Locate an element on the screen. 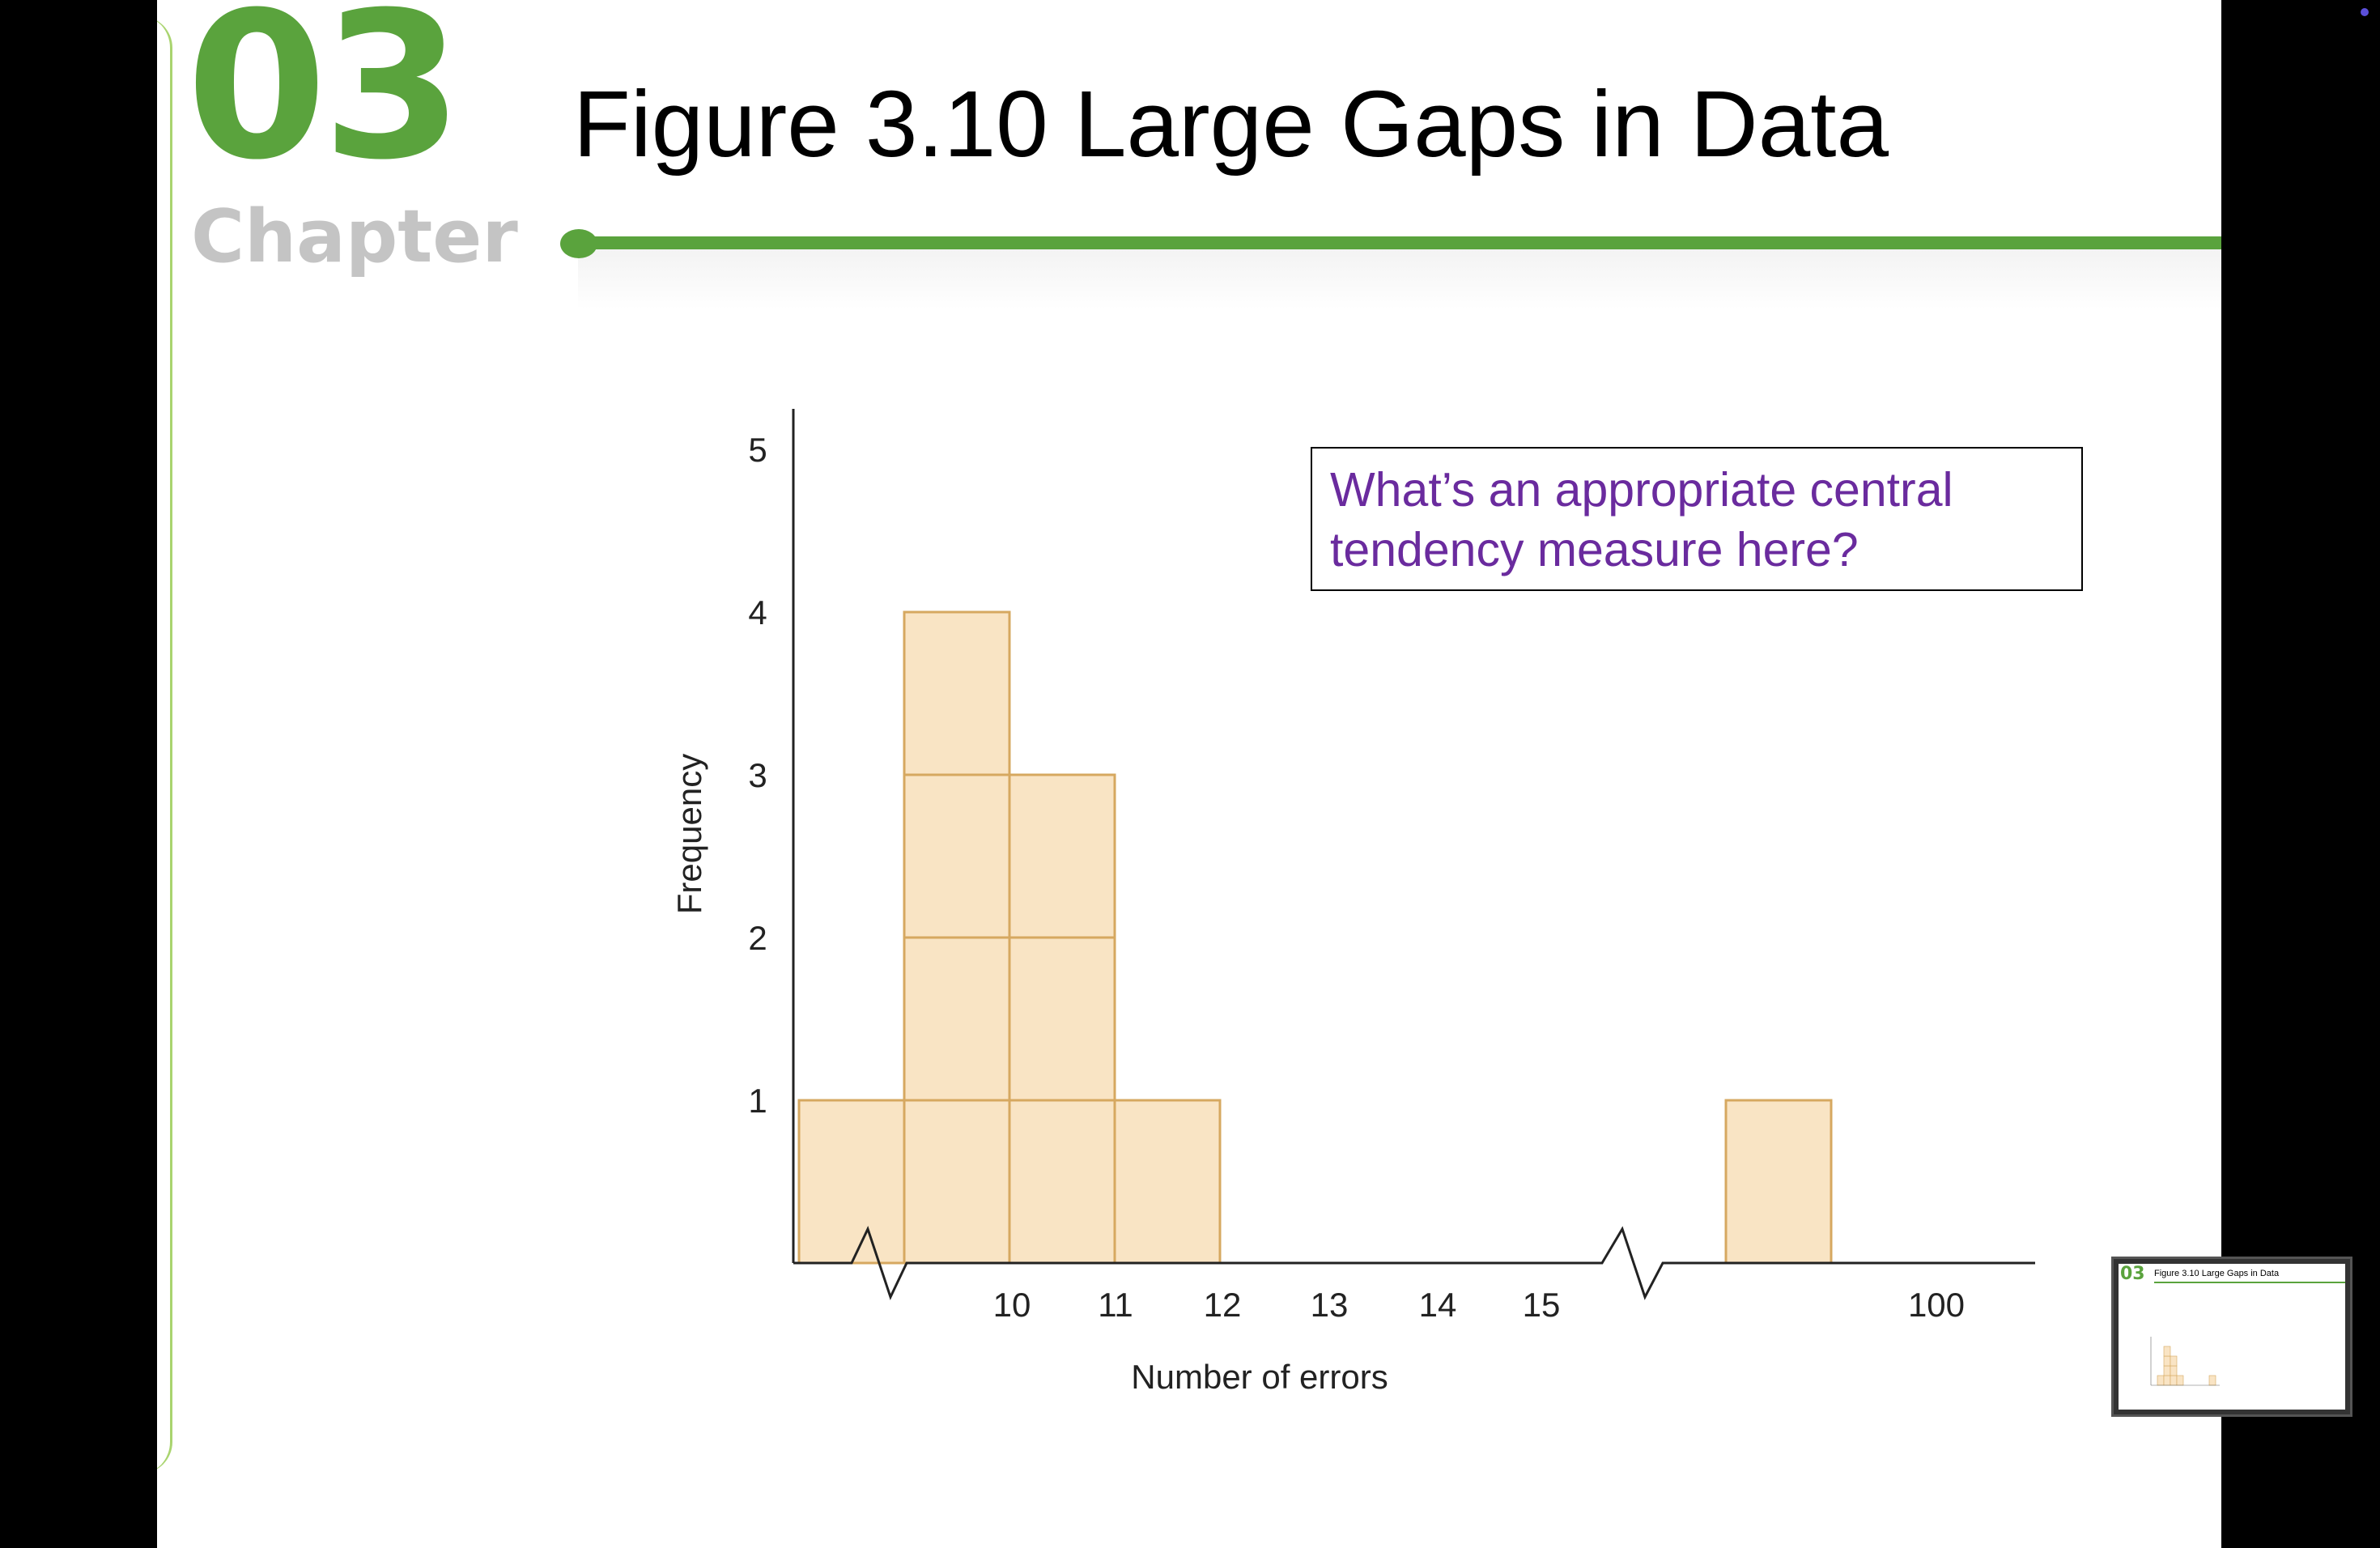 The width and height of the screenshot is (2380, 1548). x-tick-label-13: 13 is located at coordinates (1330, 1305).